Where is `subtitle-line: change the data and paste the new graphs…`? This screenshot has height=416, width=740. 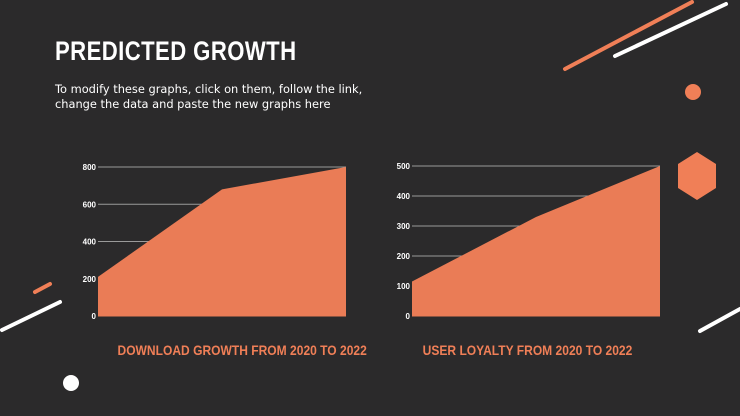 subtitle-line: change the data and paste the new graphs… is located at coordinates (193, 104).